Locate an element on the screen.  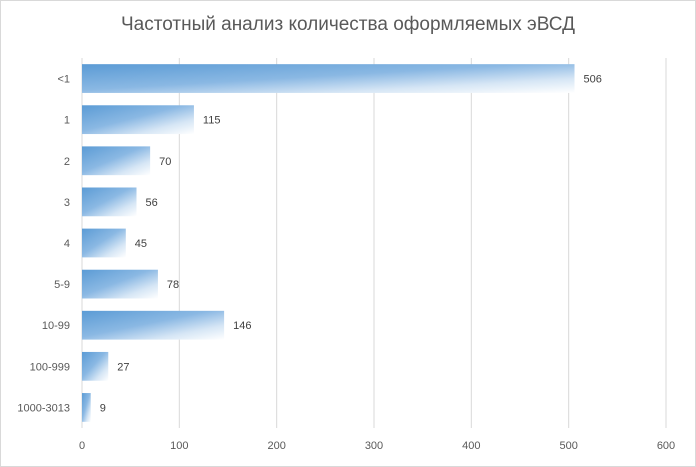
x-tick-label: 500 is located at coordinates (568, 446).